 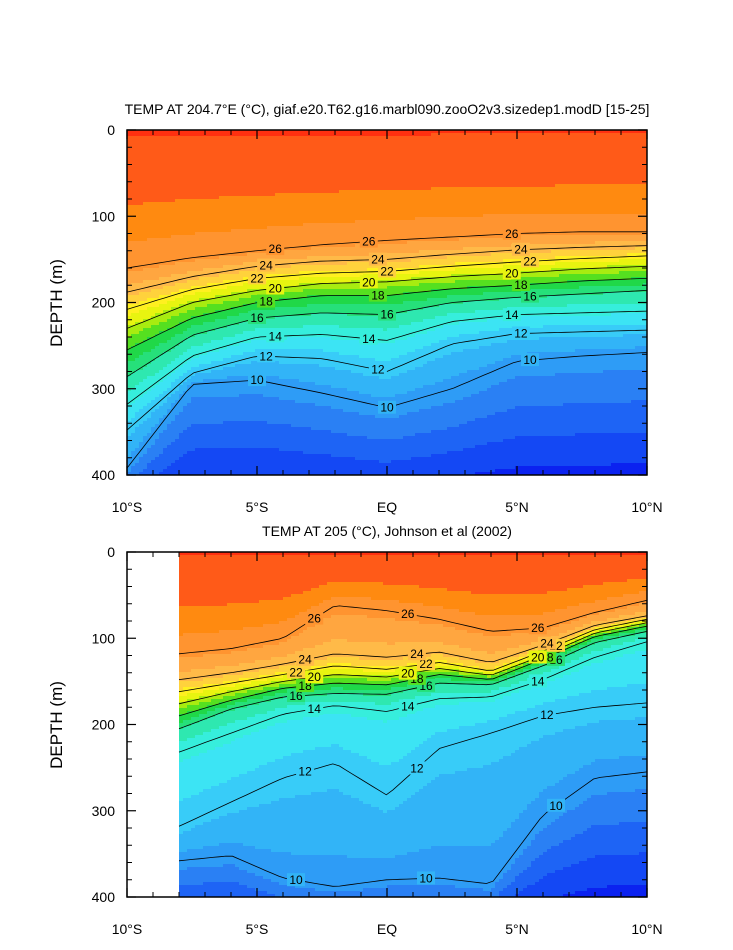 I want to click on panel-bottom-title: TEMP AT 205 (°C), Johnson et al (2002), so click(x=387, y=531).